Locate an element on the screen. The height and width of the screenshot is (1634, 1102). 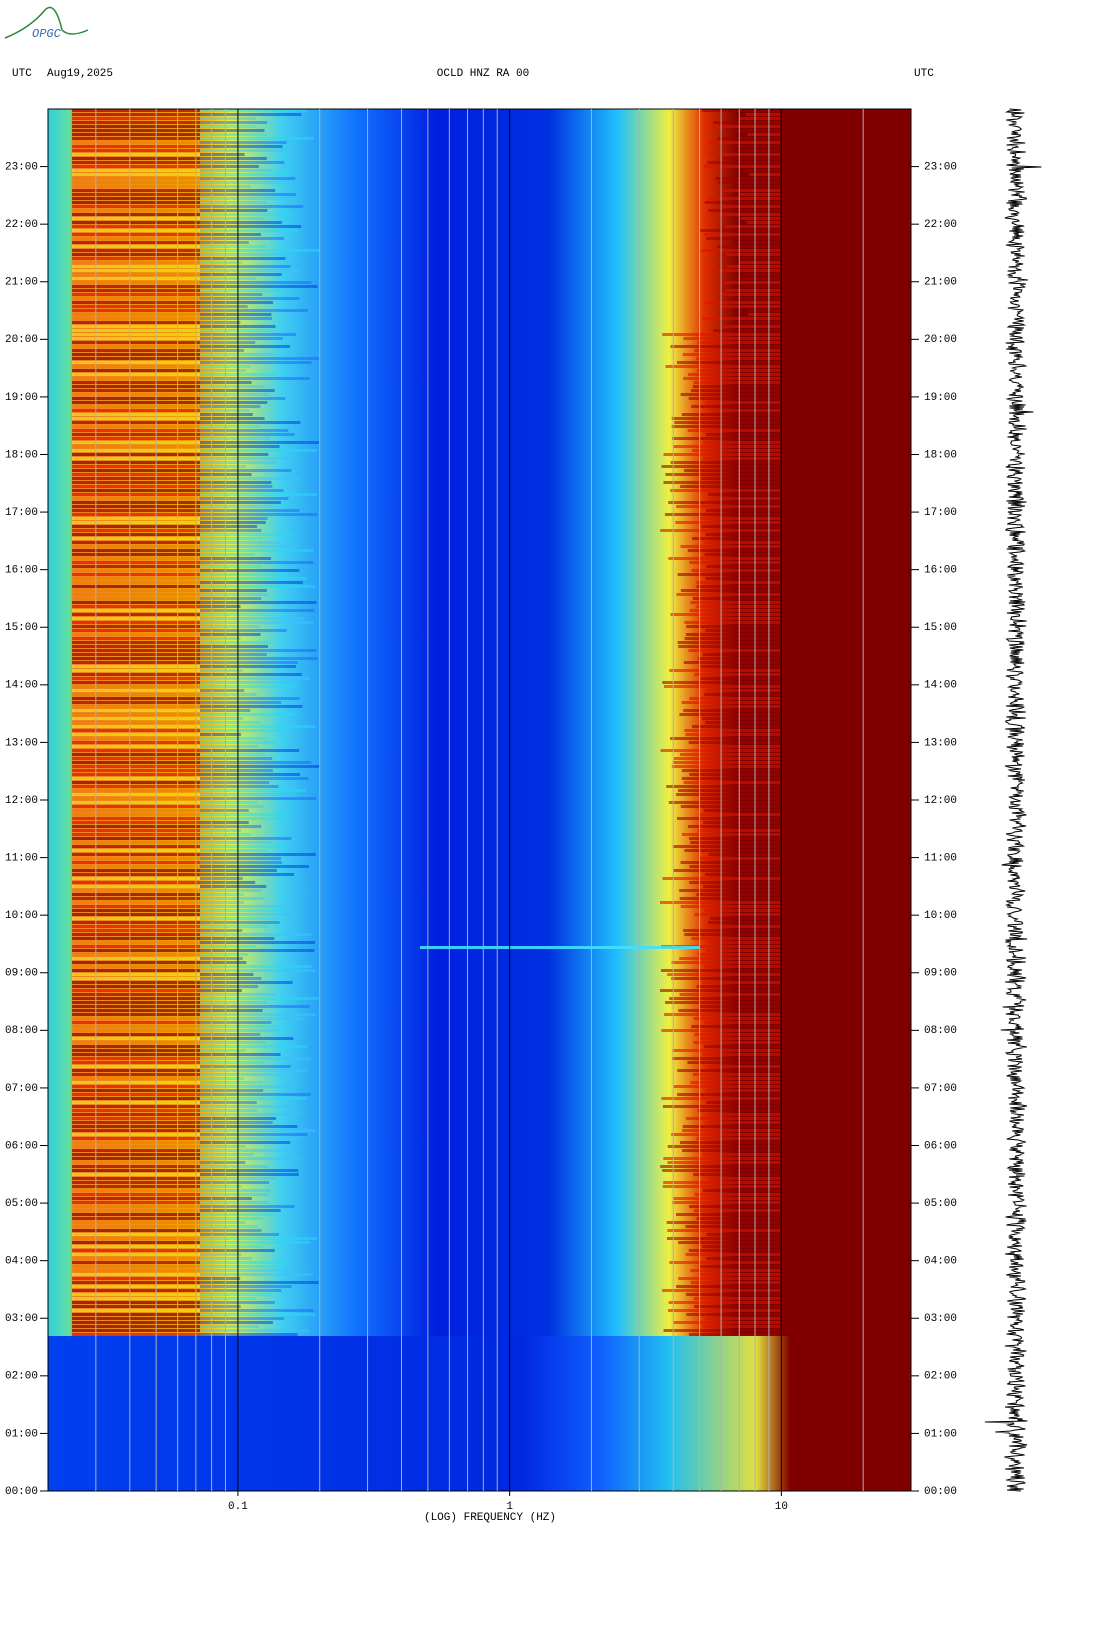
y-tick-label: 17:00 is located at coordinates (940, 513).